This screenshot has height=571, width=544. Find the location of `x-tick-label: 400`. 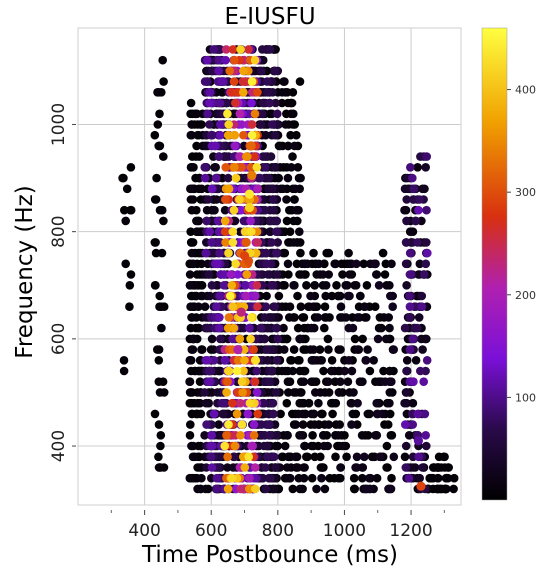

x-tick-label: 400 is located at coordinates (144, 531).